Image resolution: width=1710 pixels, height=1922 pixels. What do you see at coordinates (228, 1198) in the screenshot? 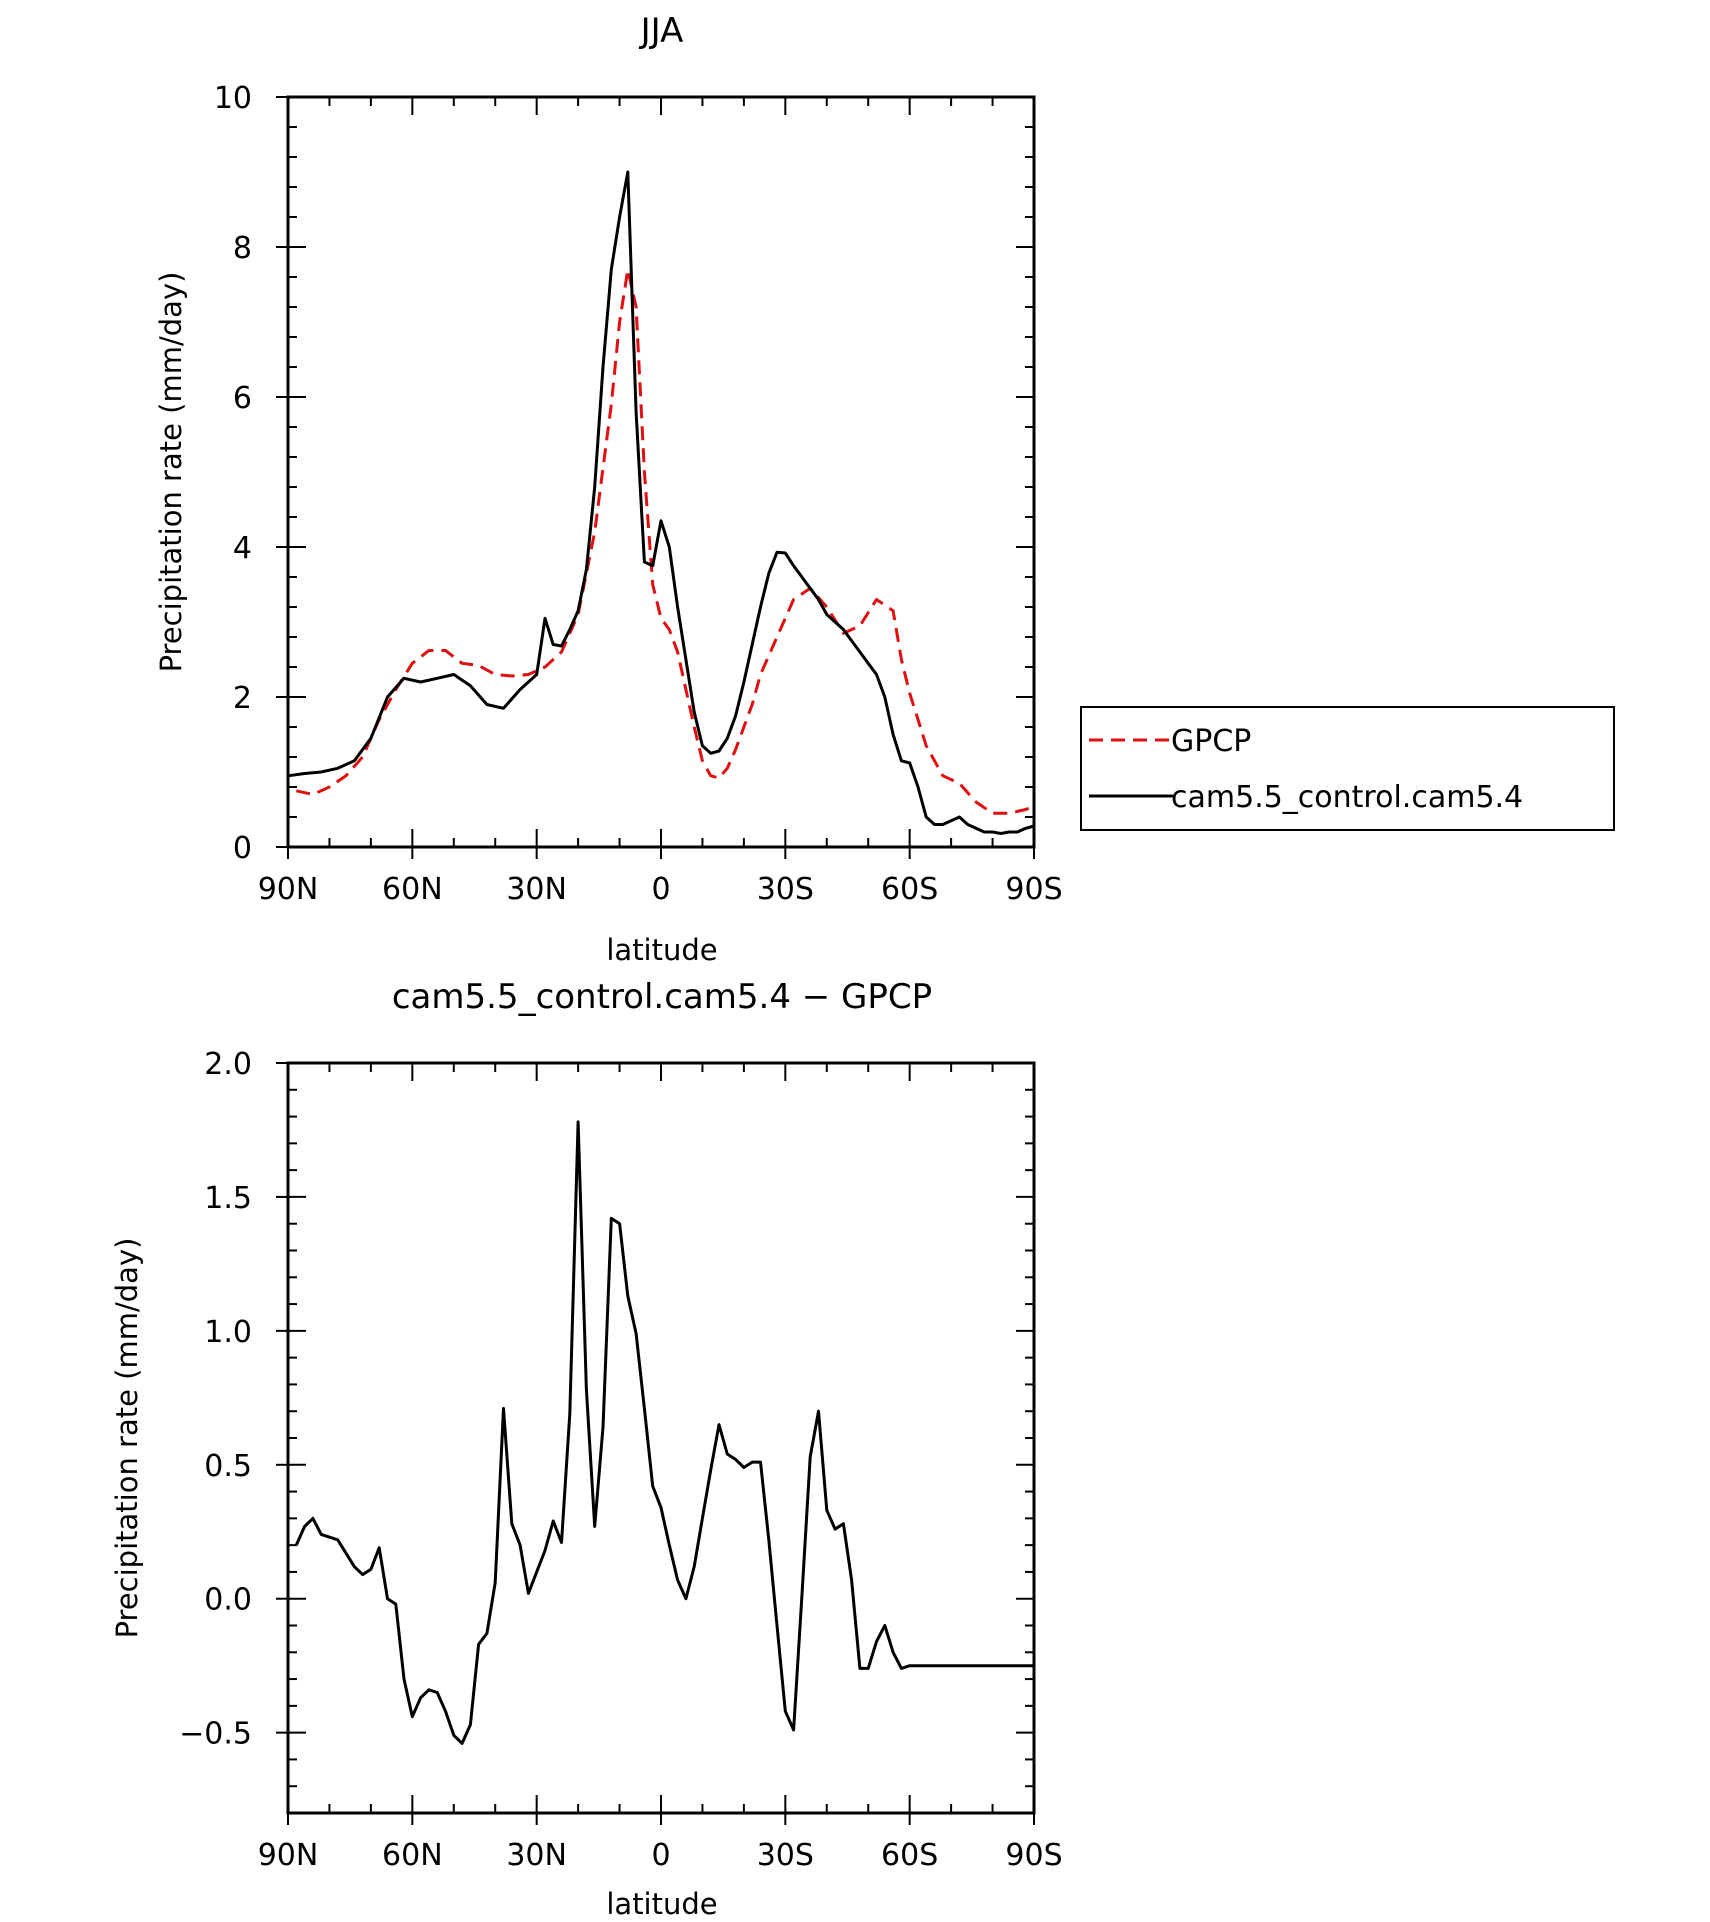
I see `y-tick-label: 1.5` at bounding box center [228, 1198].